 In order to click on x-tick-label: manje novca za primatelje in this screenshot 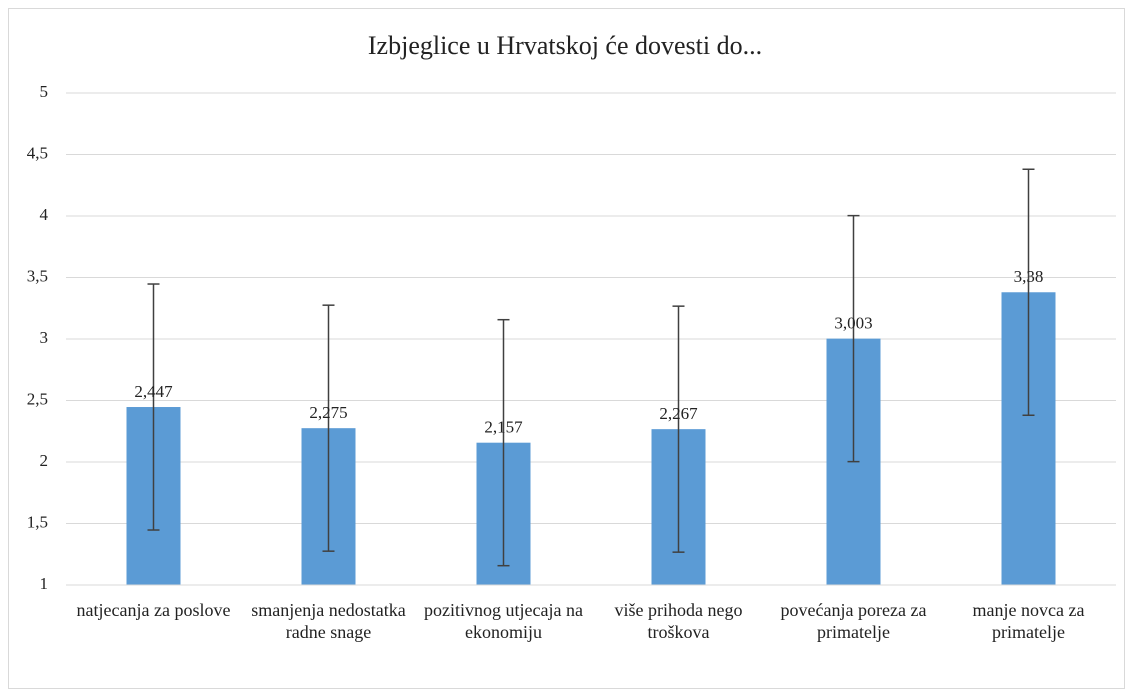, I will do `click(1028, 621)`.